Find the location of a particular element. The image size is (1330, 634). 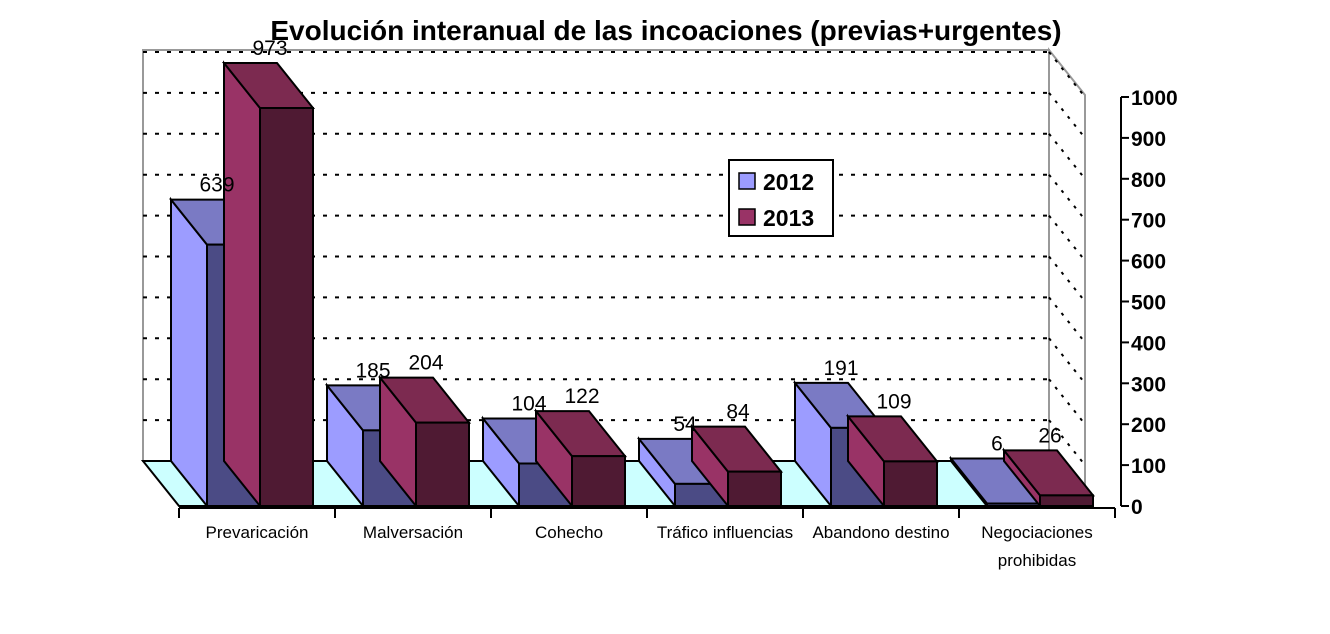

legend-swatch-2013 is located at coordinates (747, 217).